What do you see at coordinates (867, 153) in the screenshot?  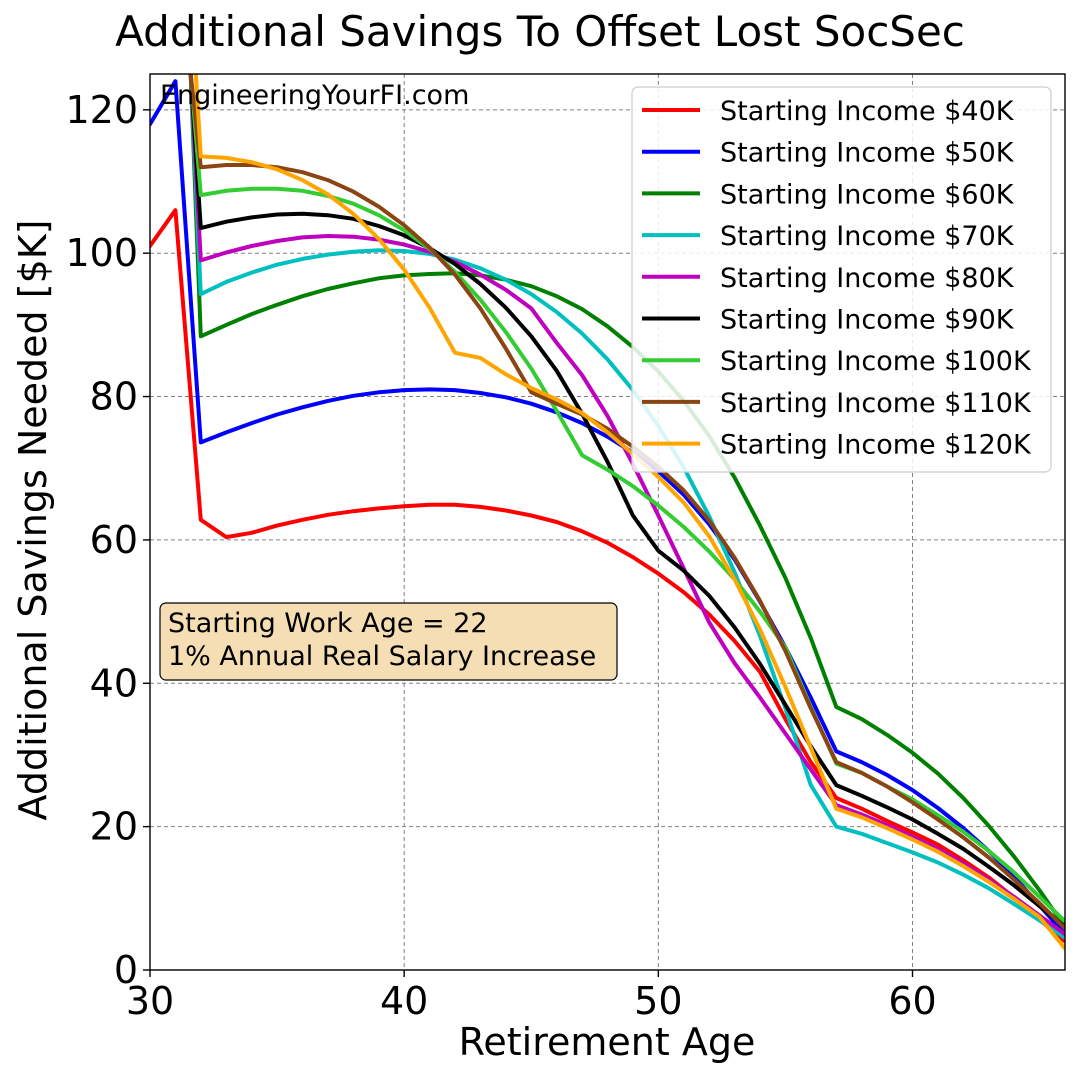 I see `legend-label: Starting Income $50K` at bounding box center [867, 153].